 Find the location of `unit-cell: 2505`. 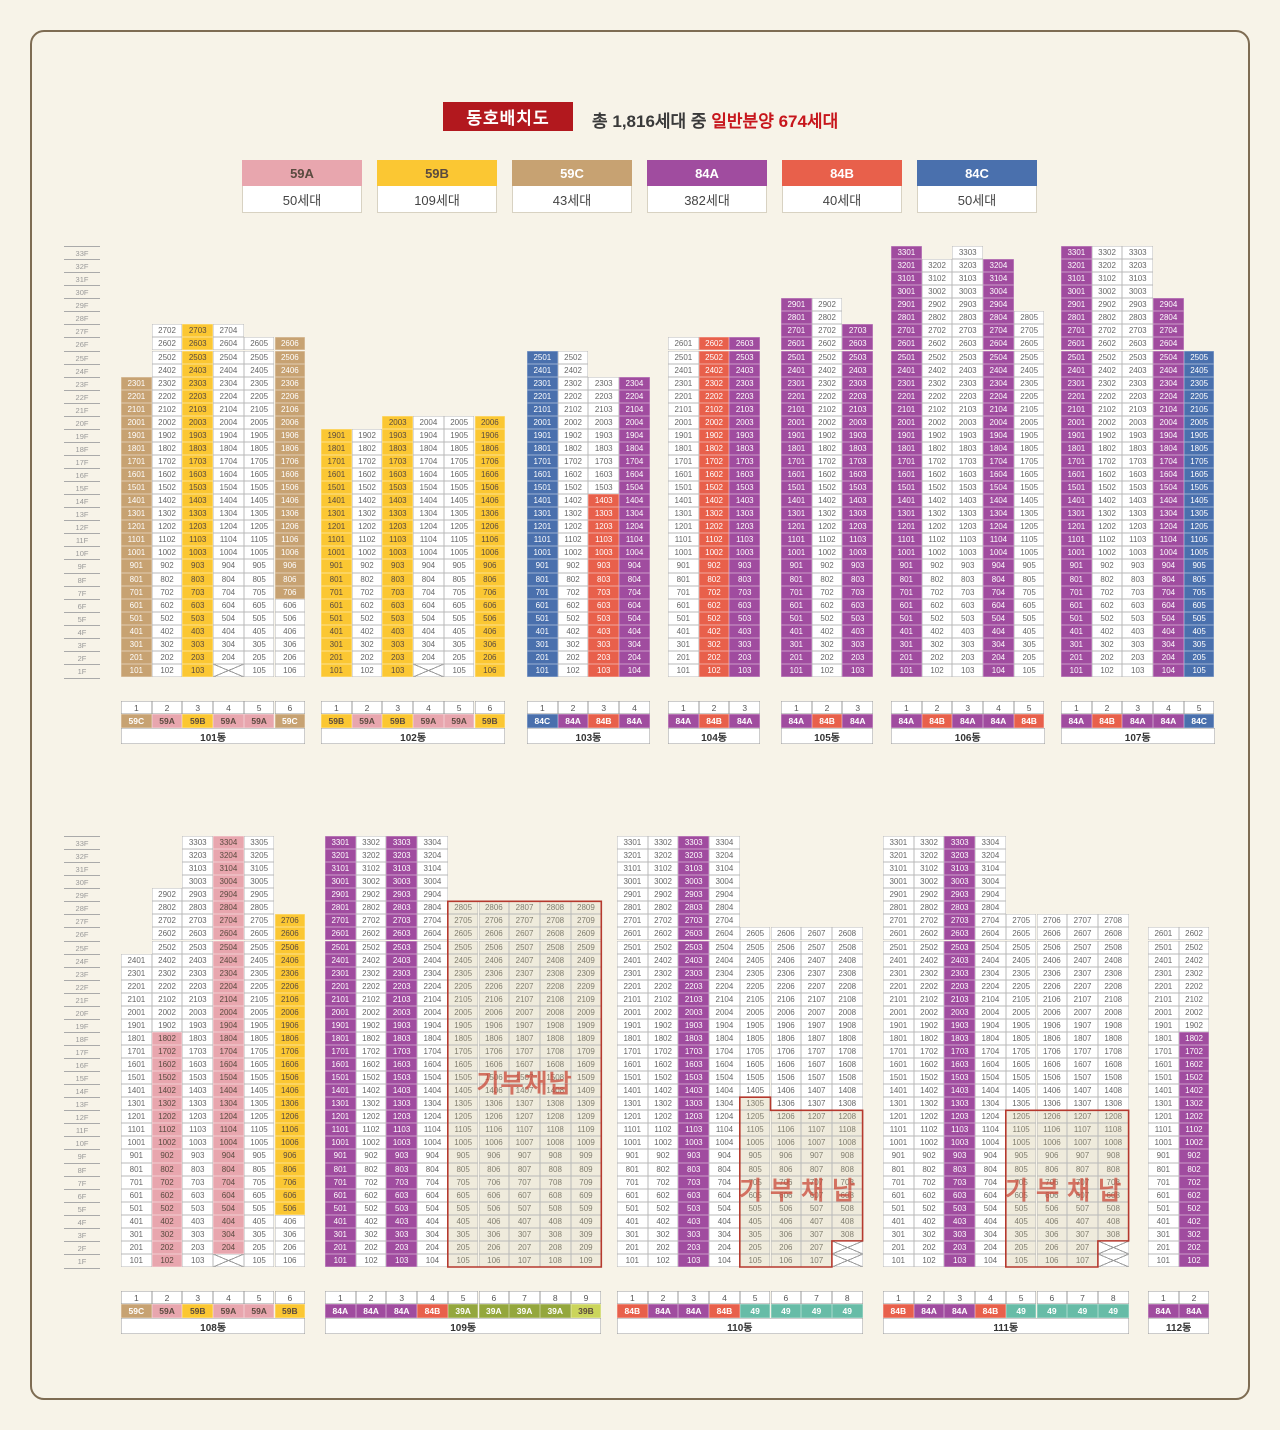

unit-cell: 2505 is located at coordinates (1199, 357).